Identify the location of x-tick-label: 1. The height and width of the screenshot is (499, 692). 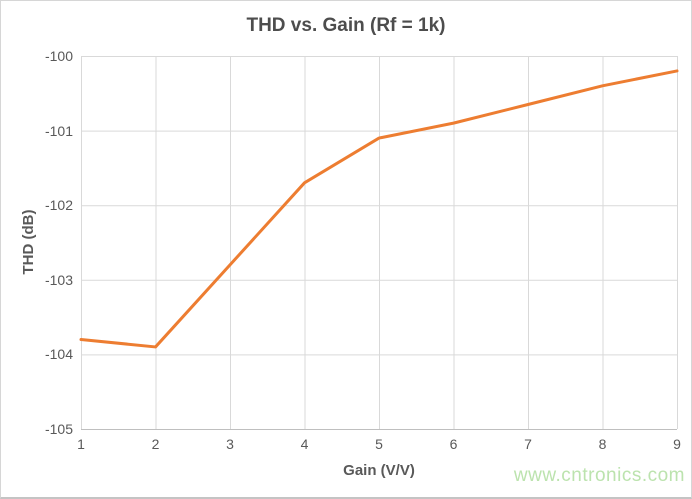
(81, 444).